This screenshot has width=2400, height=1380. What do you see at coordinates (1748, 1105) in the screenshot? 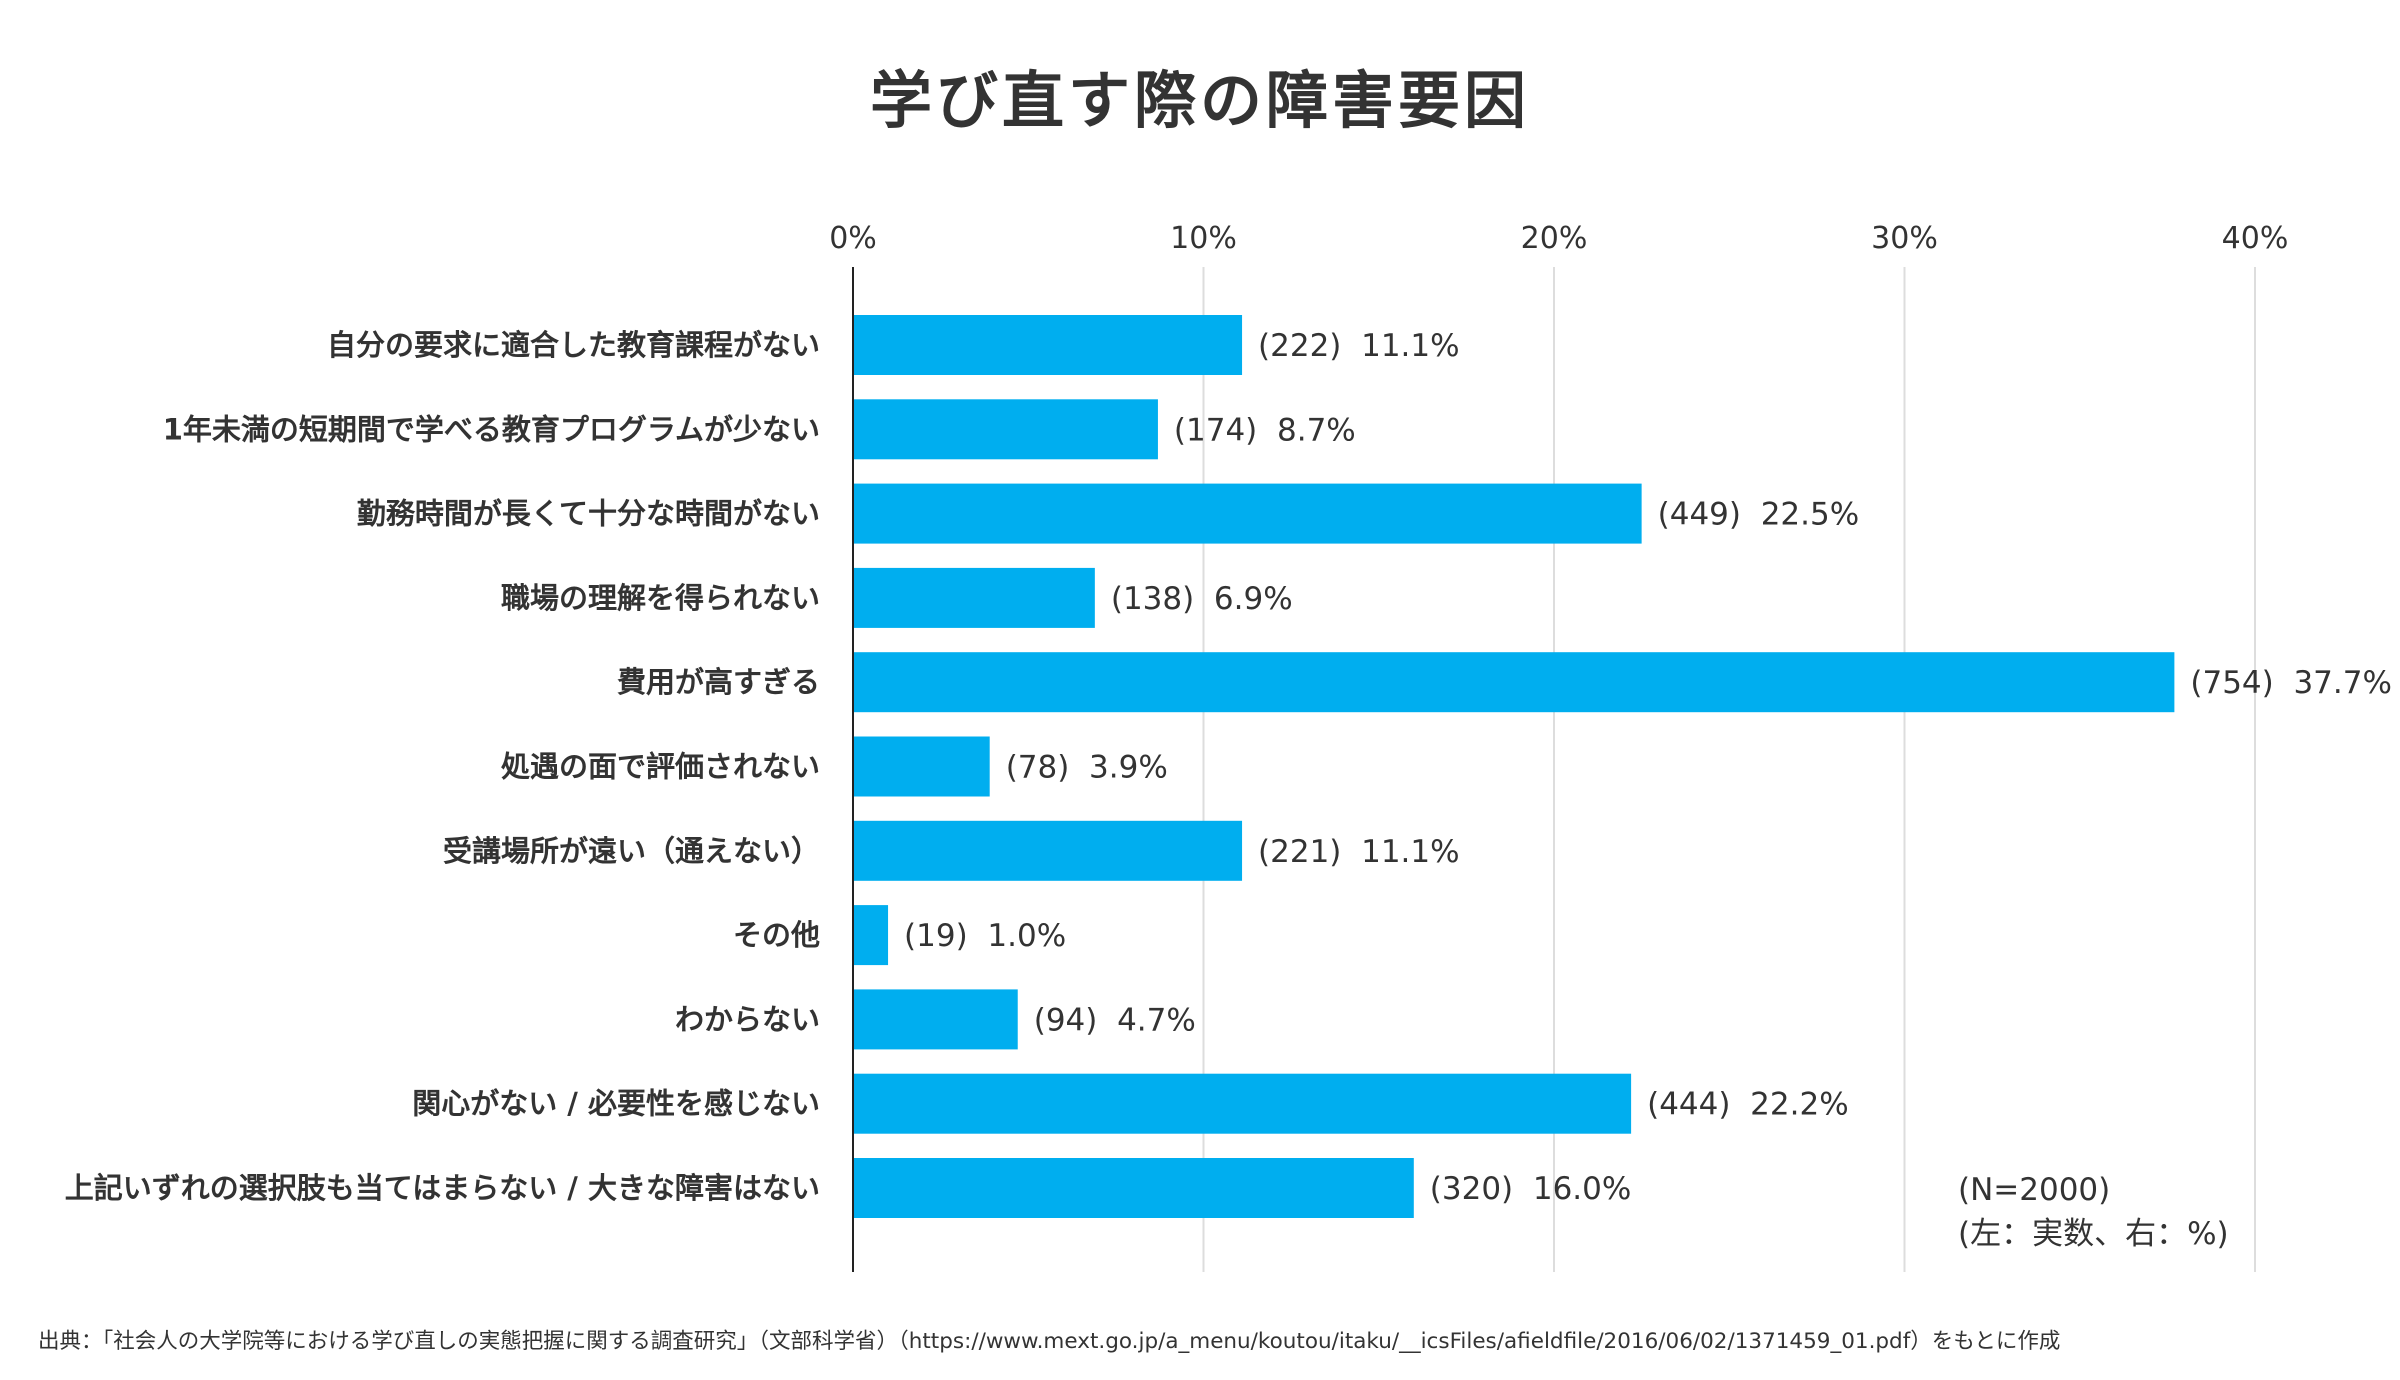
I see `value-label: (444) 22.2%` at bounding box center [1748, 1105].